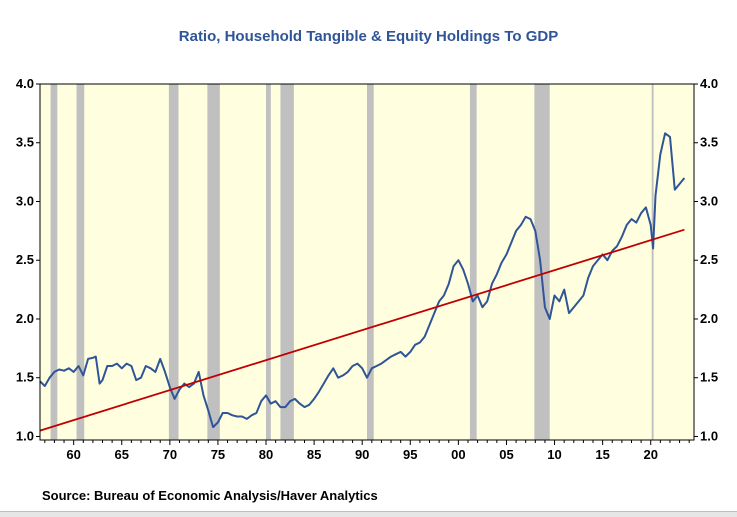 The height and width of the screenshot is (517, 737). What do you see at coordinates (709, 142) in the screenshot?
I see `y-tick-label-right: 3.5` at bounding box center [709, 142].